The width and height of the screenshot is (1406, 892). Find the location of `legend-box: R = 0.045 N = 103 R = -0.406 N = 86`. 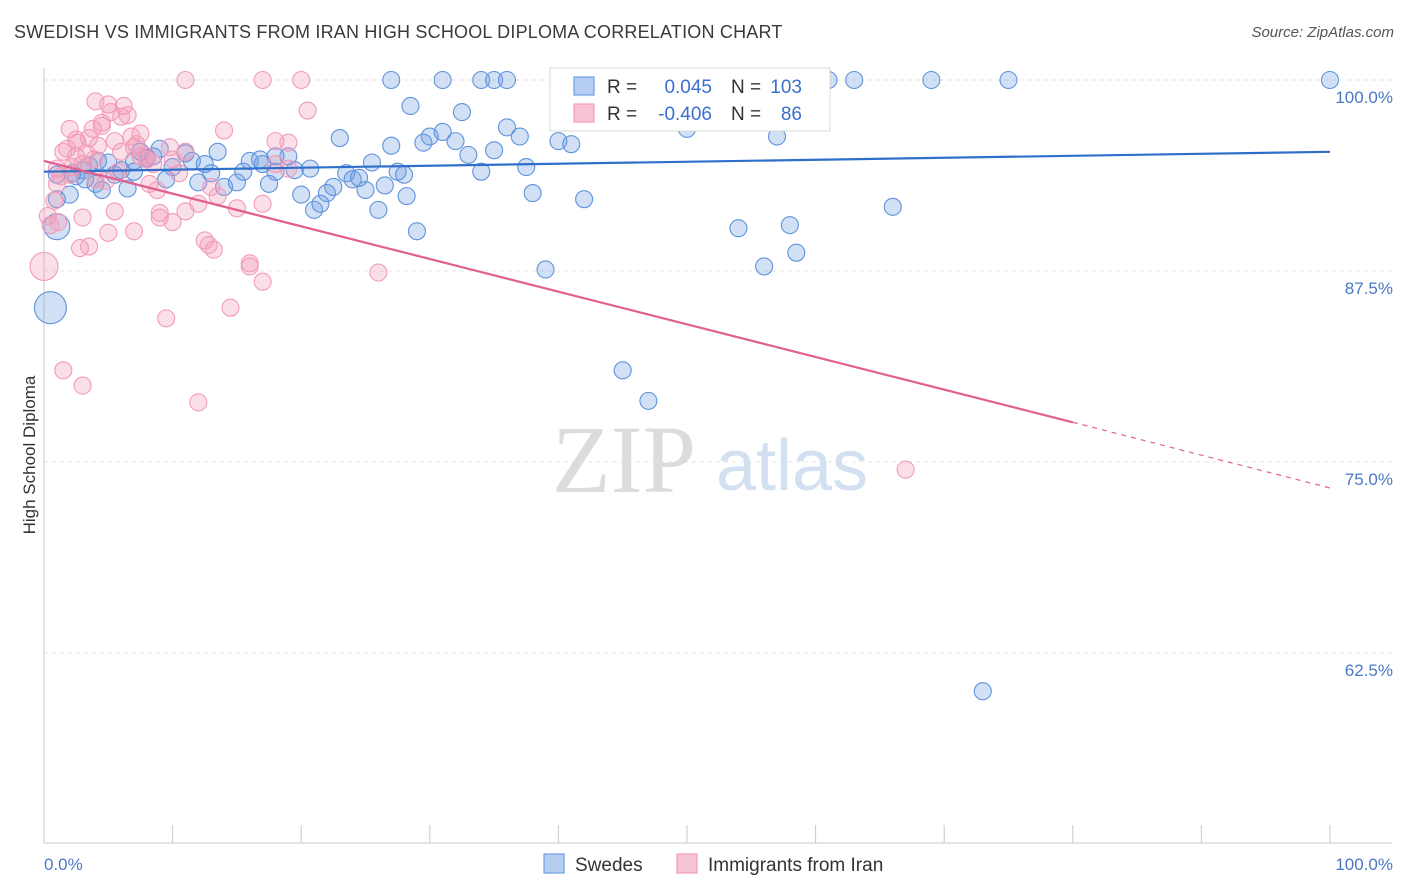

legend-box: R = 0.045 N = 103 R = -0.406 N = 86 is located at coordinates (690, 99).